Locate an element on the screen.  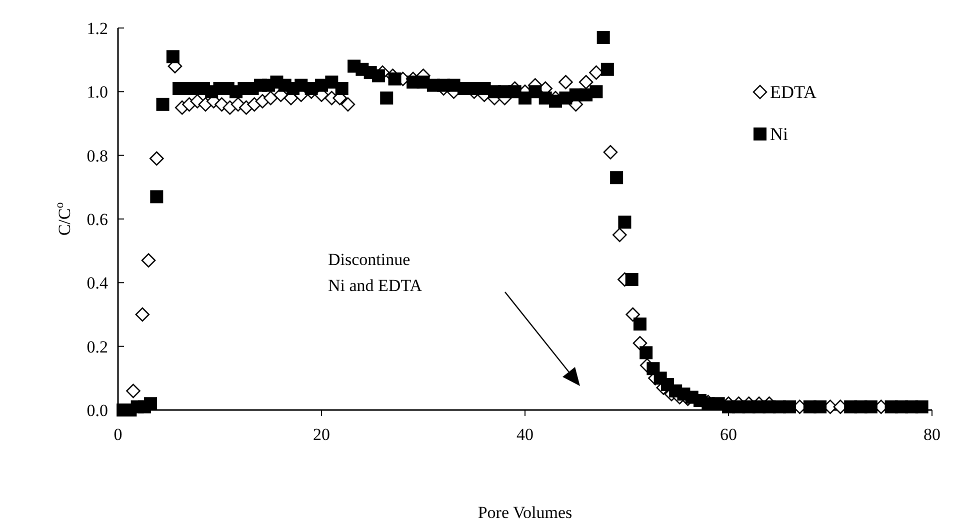
y-tick-label: 0.2 is located at coordinates (97, 346).